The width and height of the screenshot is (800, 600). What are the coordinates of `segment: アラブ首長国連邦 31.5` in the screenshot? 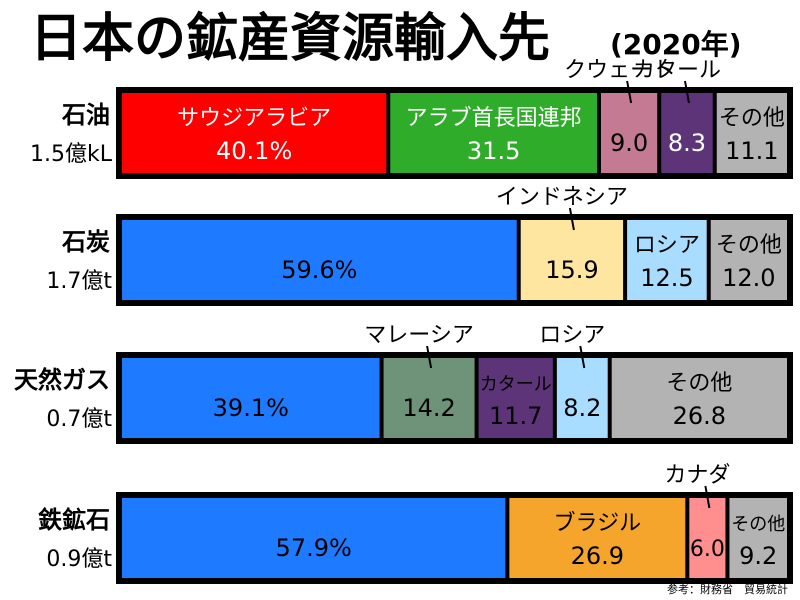 It's located at (494, 133).